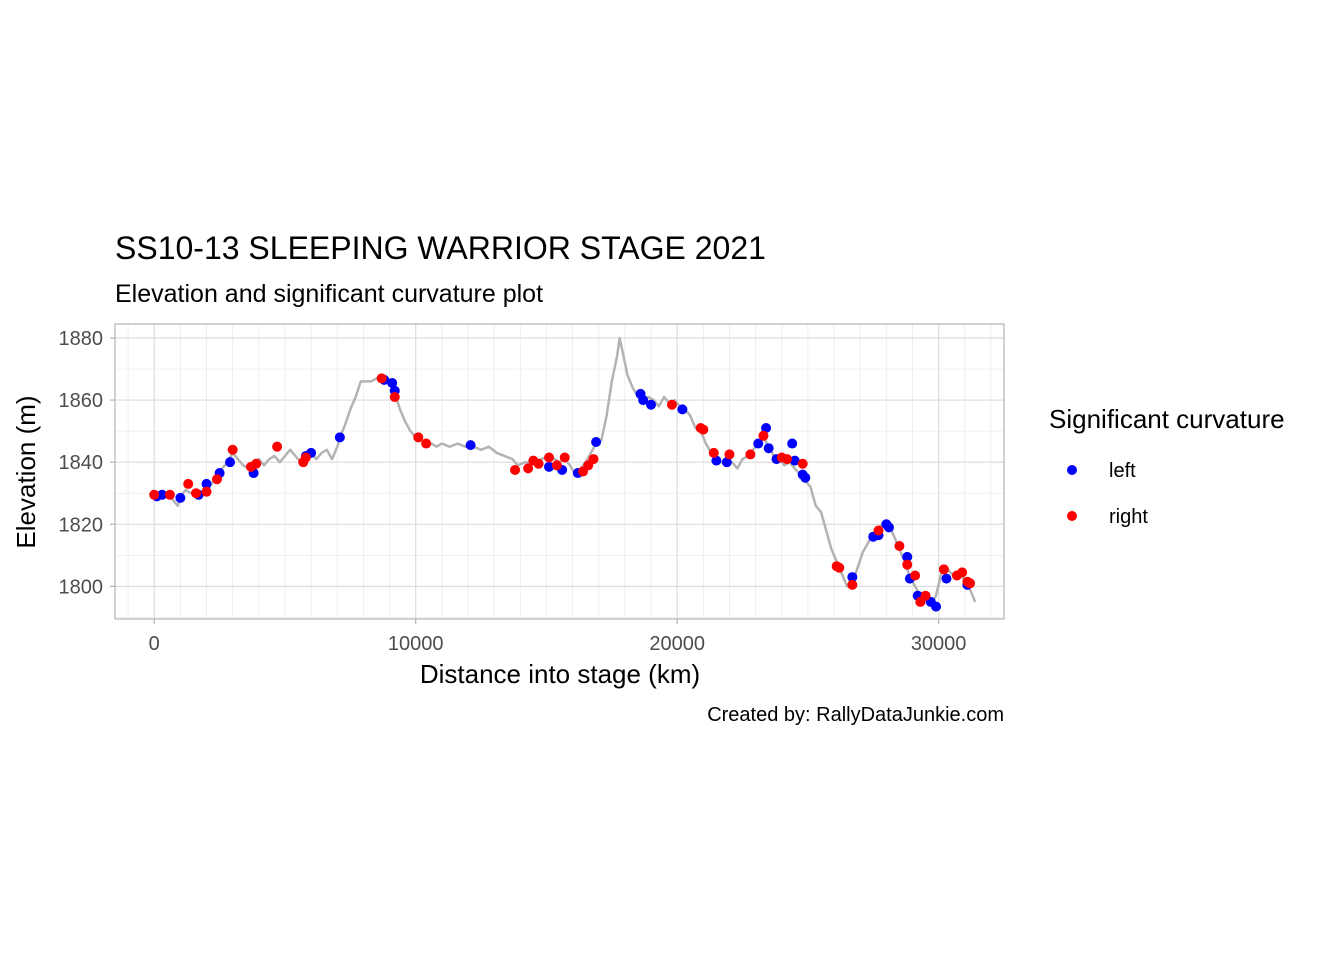 The width and height of the screenshot is (1344, 960). Describe the element at coordinates (1122, 471) in the screenshot. I see `legend-label-left: left` at that location.